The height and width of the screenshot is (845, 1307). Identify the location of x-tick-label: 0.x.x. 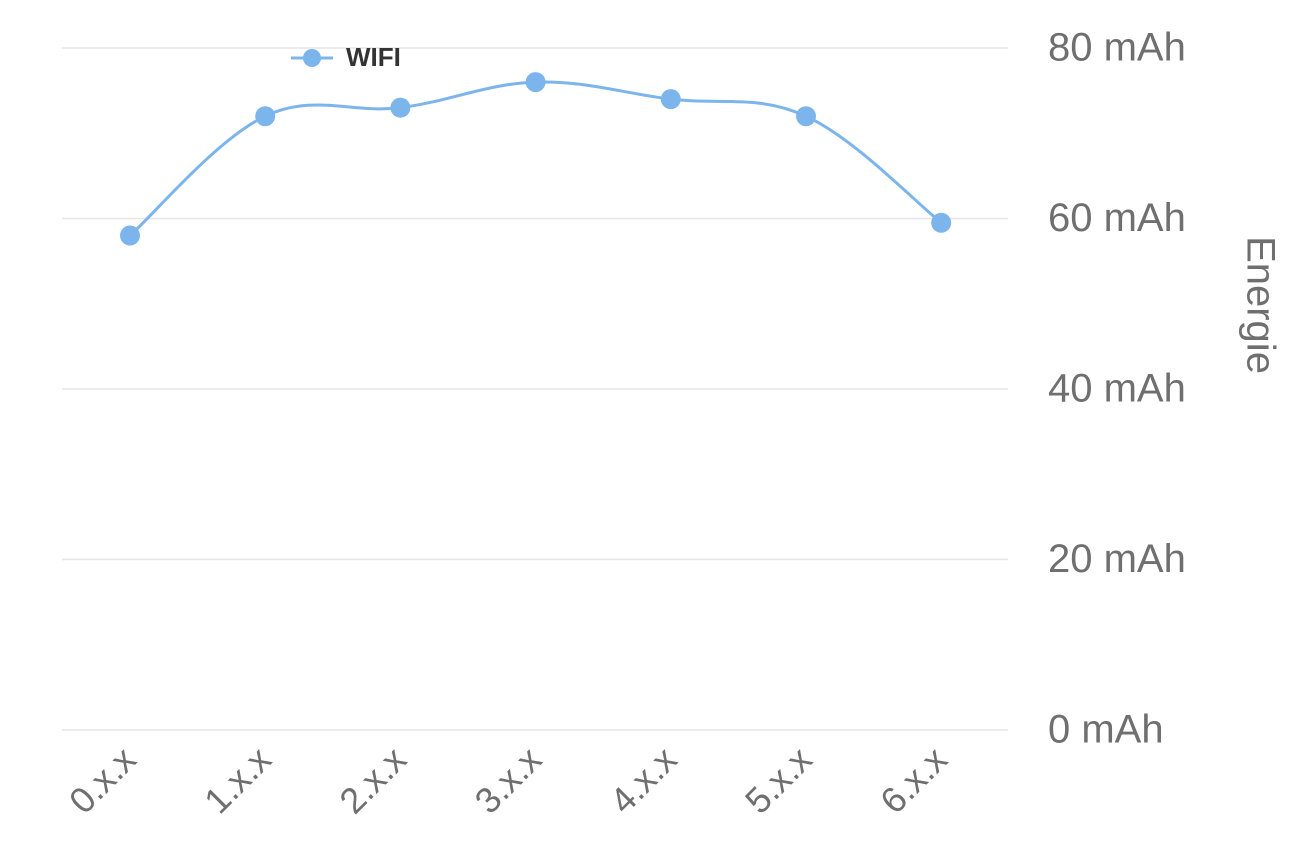
(102, 780).